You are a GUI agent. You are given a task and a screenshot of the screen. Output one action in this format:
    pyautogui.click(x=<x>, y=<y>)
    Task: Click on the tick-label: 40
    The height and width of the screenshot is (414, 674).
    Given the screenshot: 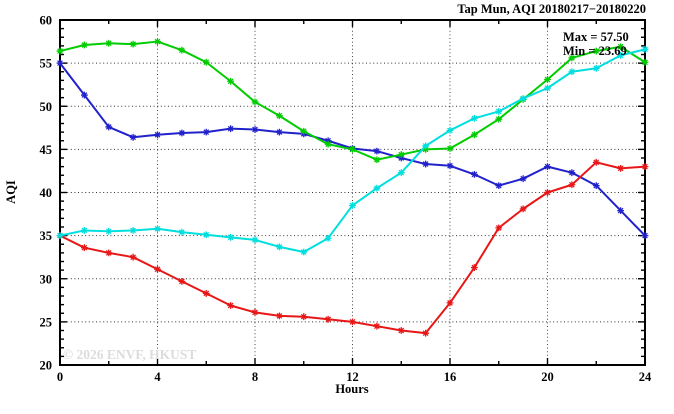 What is the action you would take?
    pyautogui.click(x=46, y=193)
    